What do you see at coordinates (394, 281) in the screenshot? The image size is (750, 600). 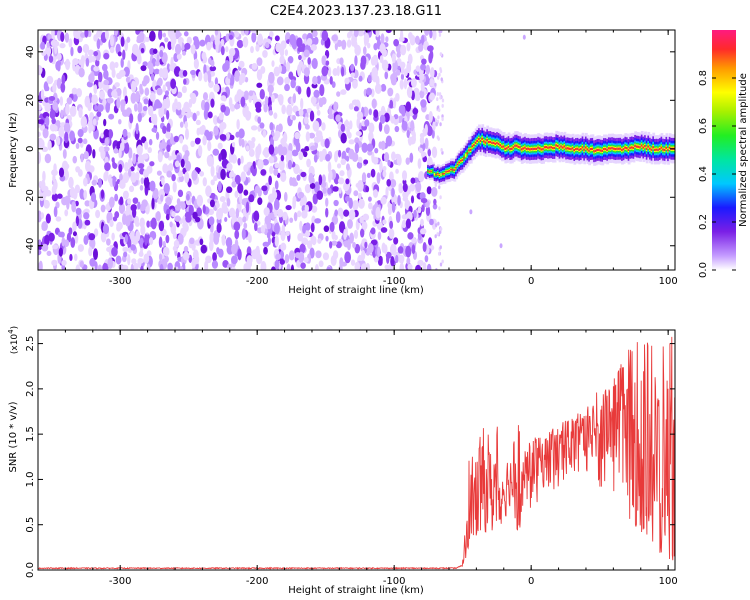 I see `x-tick-label: -100` at bounding box center [394, 281].